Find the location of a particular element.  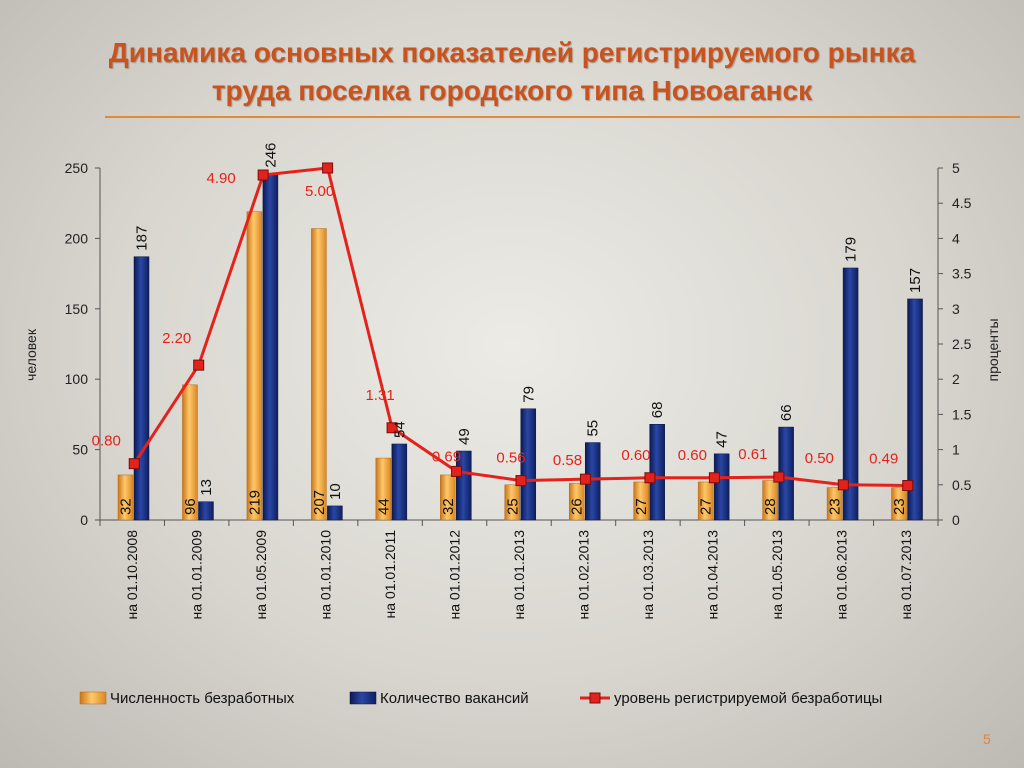

bar-vacancies-label: 157 is located at coordinates (915, 280).